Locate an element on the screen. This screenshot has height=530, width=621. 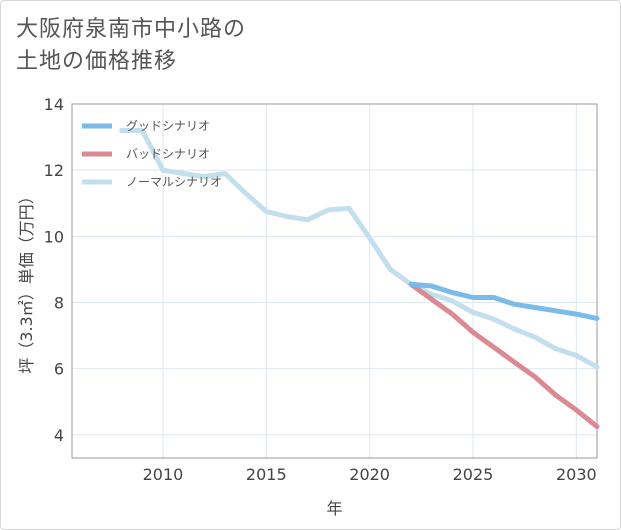
x-tick-label-2030: 2030 is located at coordinates (576, 474).